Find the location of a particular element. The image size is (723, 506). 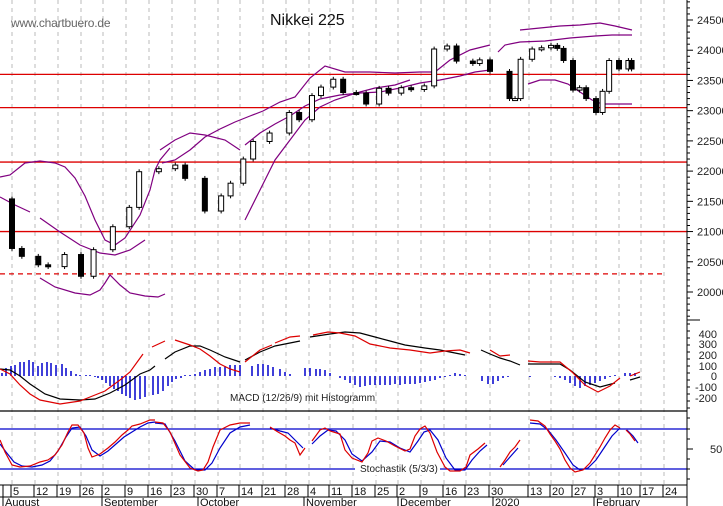

week-label: 24 is located at coordinates (671, 492).